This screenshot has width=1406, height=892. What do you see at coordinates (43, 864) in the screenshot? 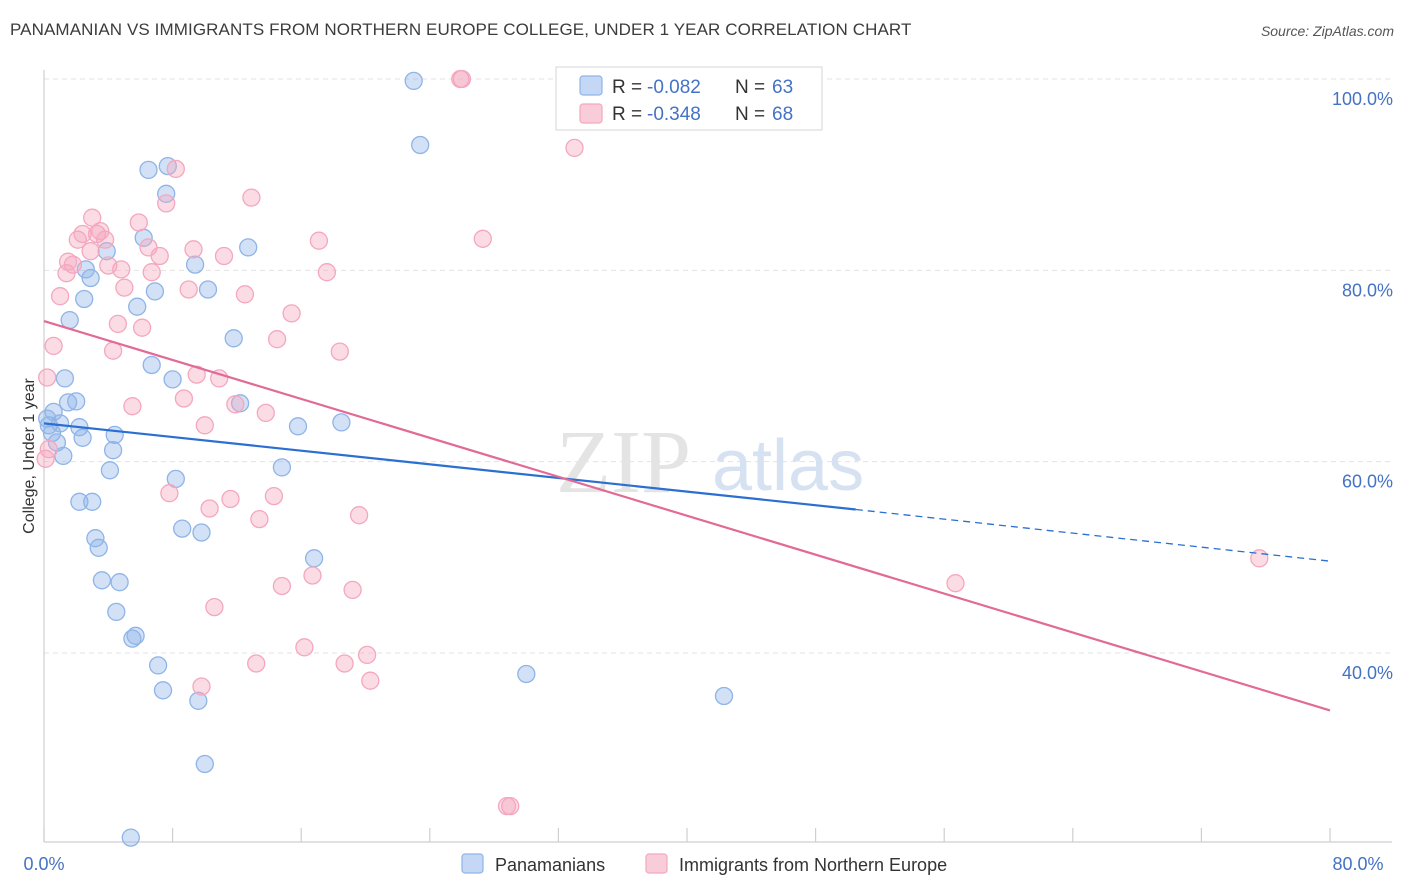
I see `x-tick-label-min: 0.0%` at bounding box center [43, 864].